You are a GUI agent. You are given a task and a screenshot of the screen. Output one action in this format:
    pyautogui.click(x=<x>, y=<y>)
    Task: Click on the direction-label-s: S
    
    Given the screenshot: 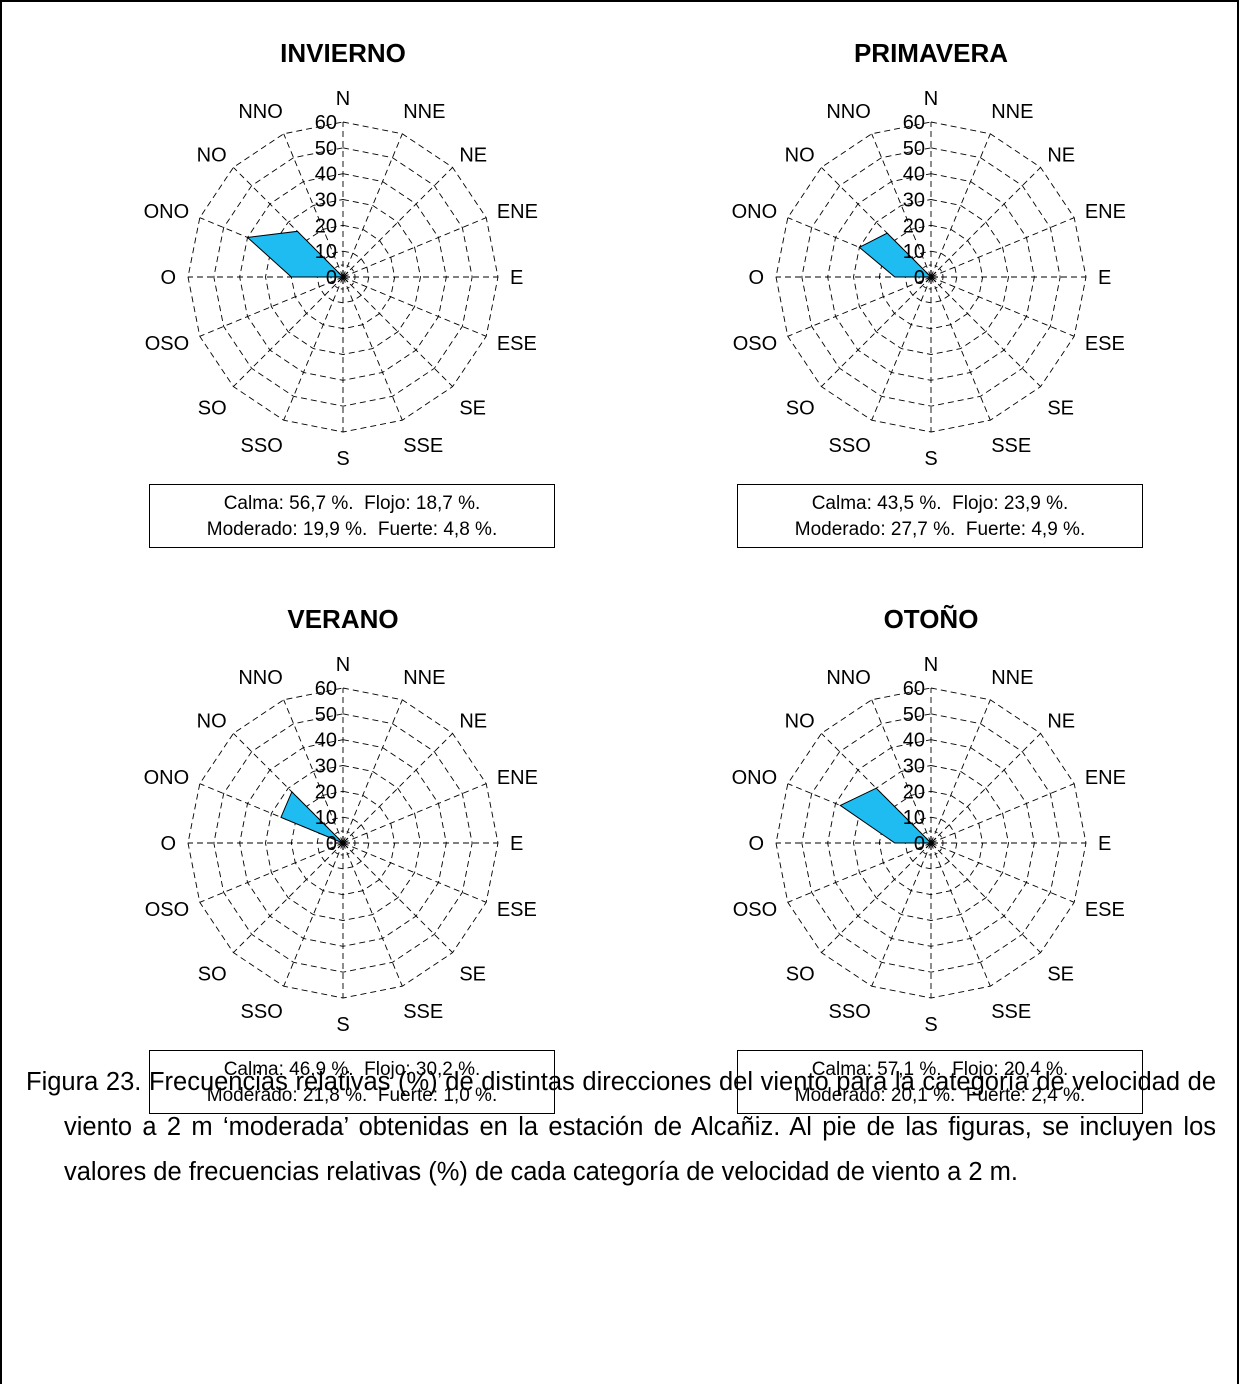 What is the action you would take?
    pyautogui.click(x=342, y=1025)
    